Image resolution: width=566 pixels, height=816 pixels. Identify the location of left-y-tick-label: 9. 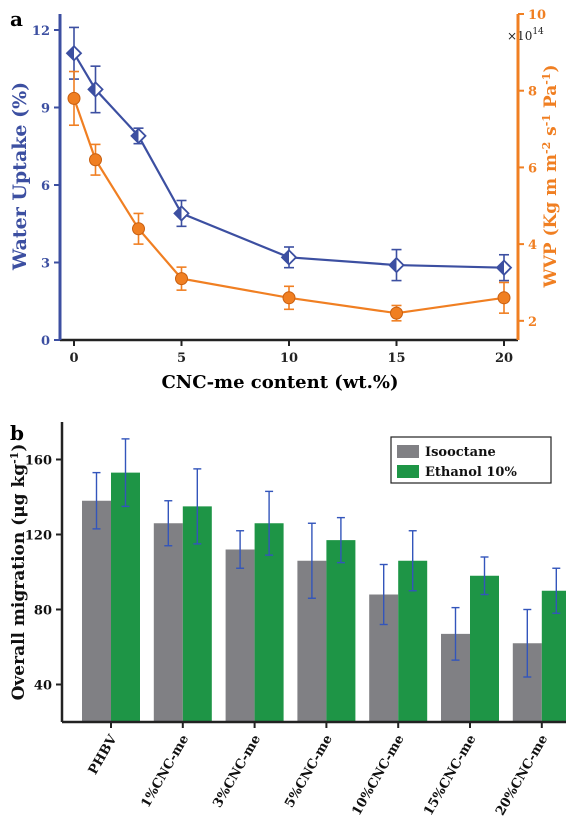
(45, 109).